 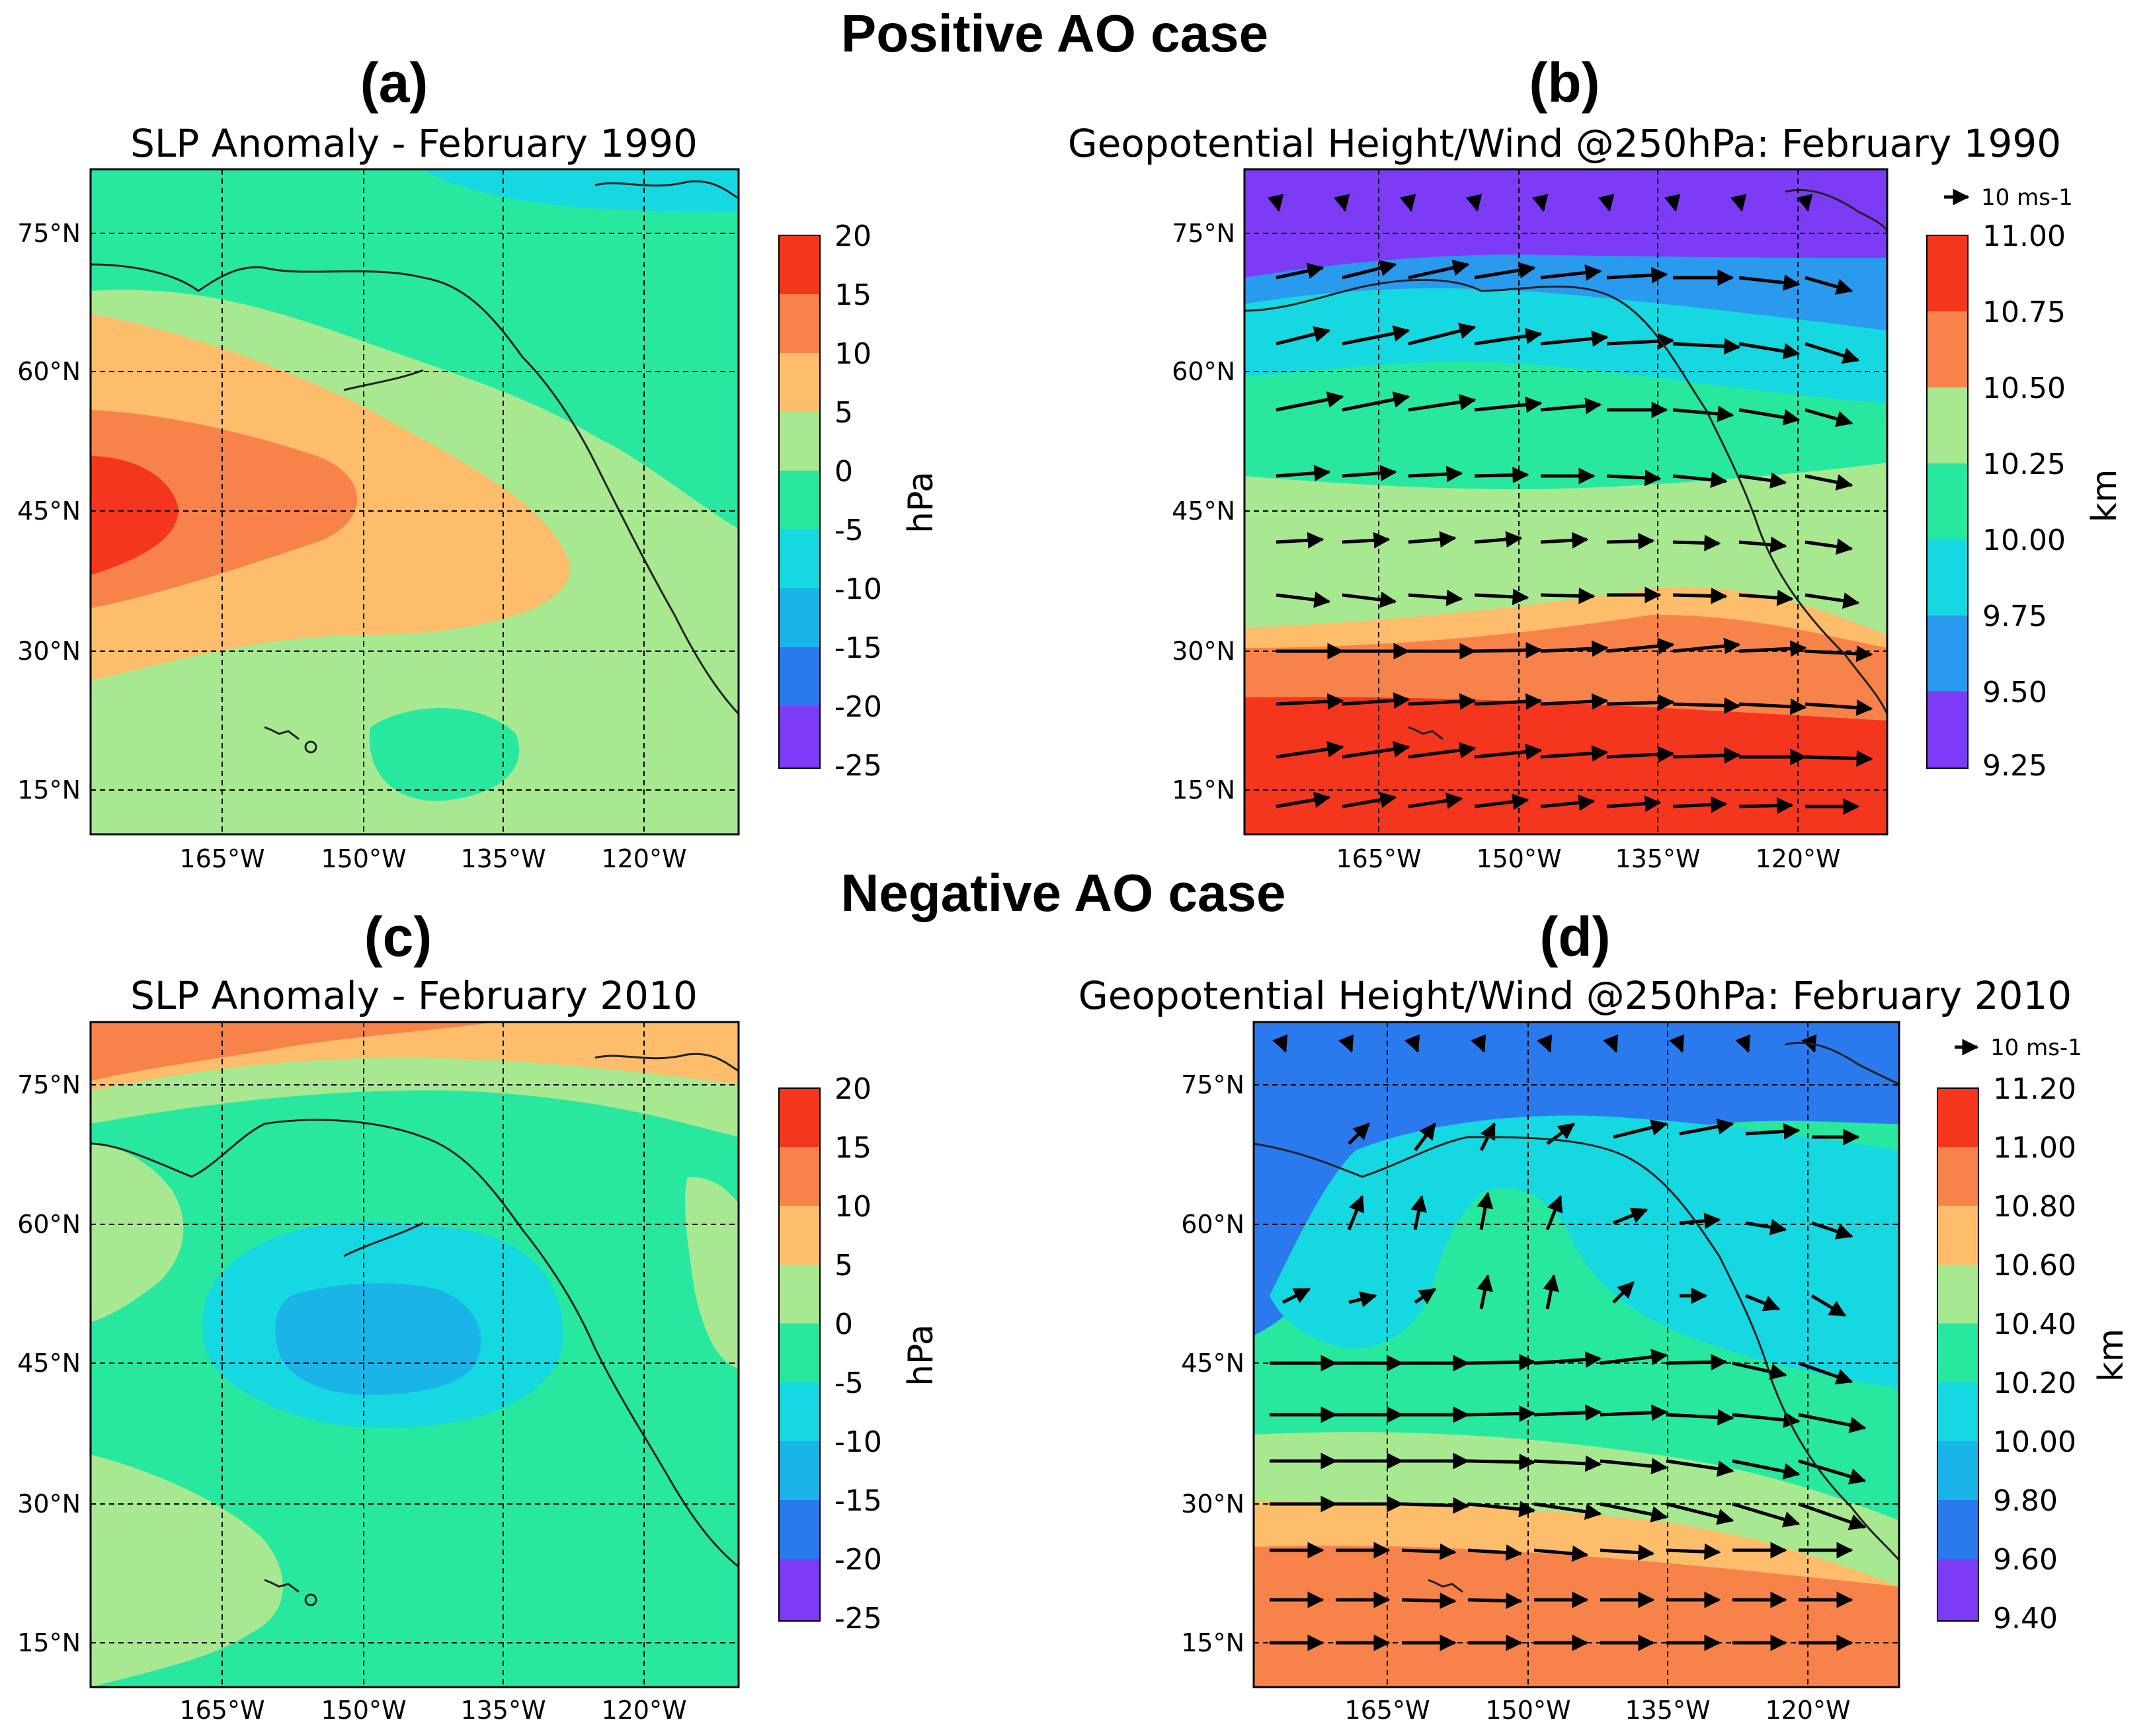 I want to click on panel-c-x-ticks: 165°W 150°W 135°W 120°W, so click(x=432, y=1710).